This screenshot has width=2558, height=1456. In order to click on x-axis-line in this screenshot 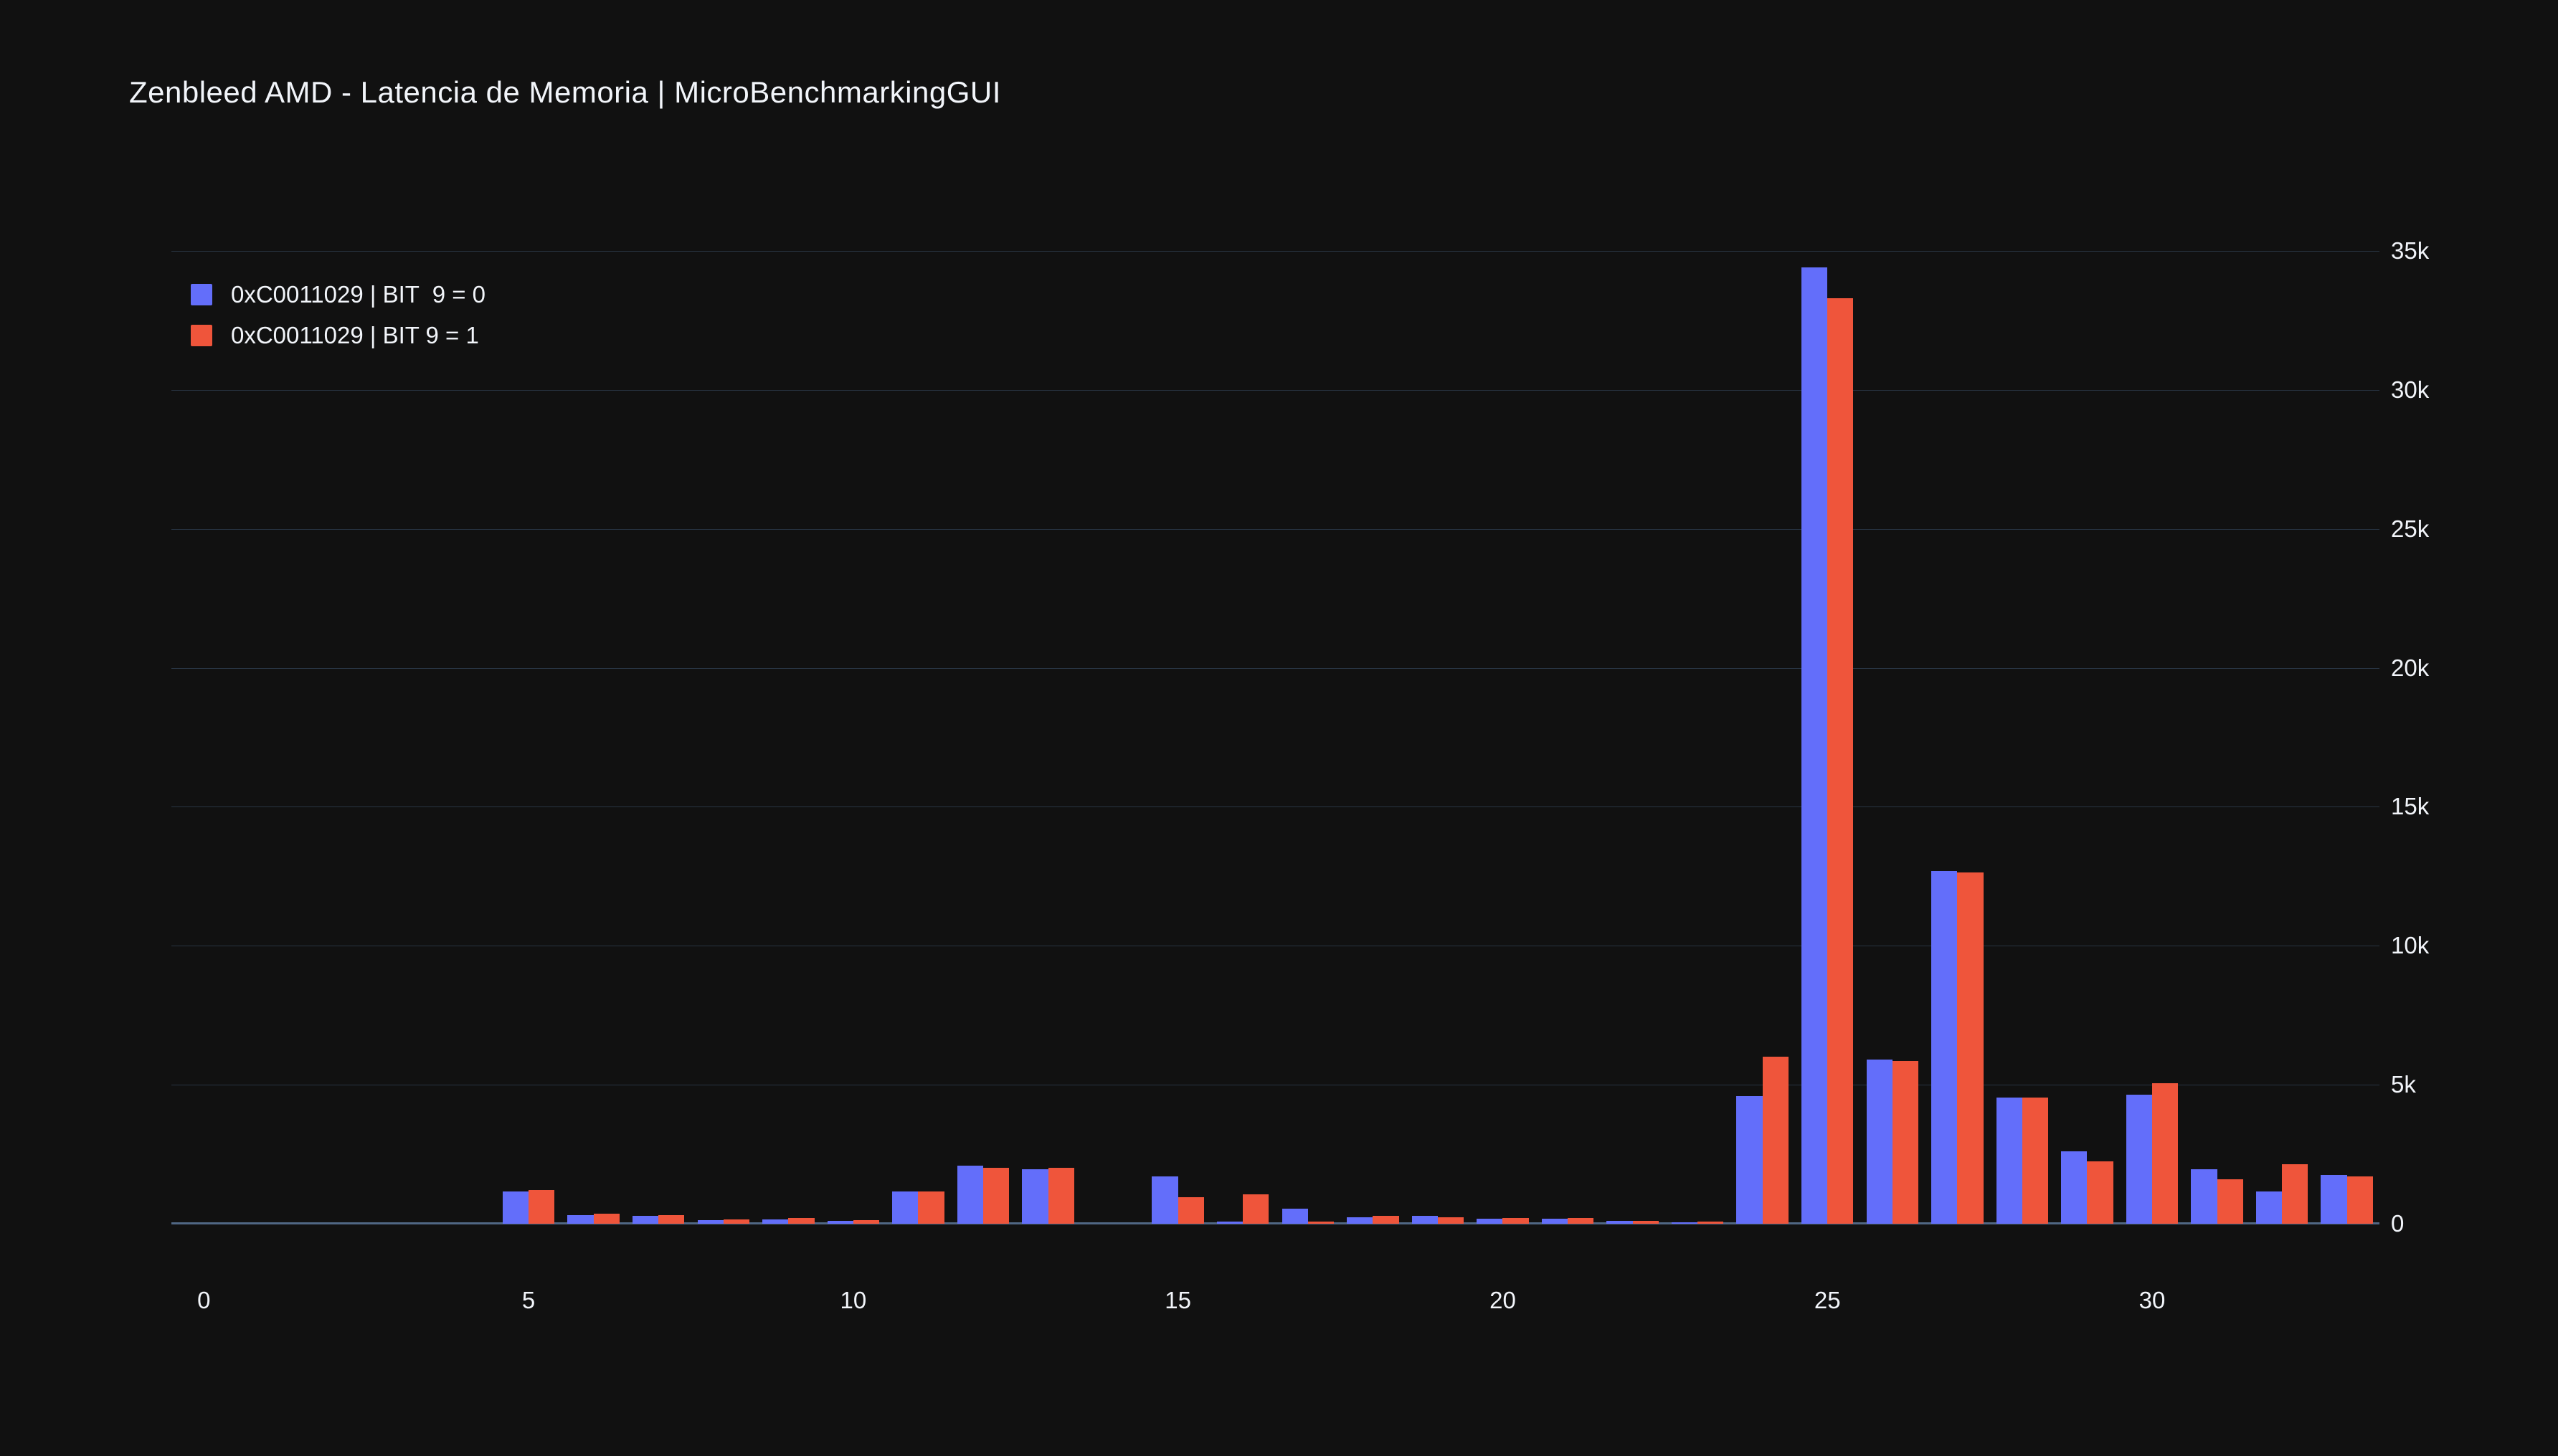, I will do `click(1275, 1223)`.